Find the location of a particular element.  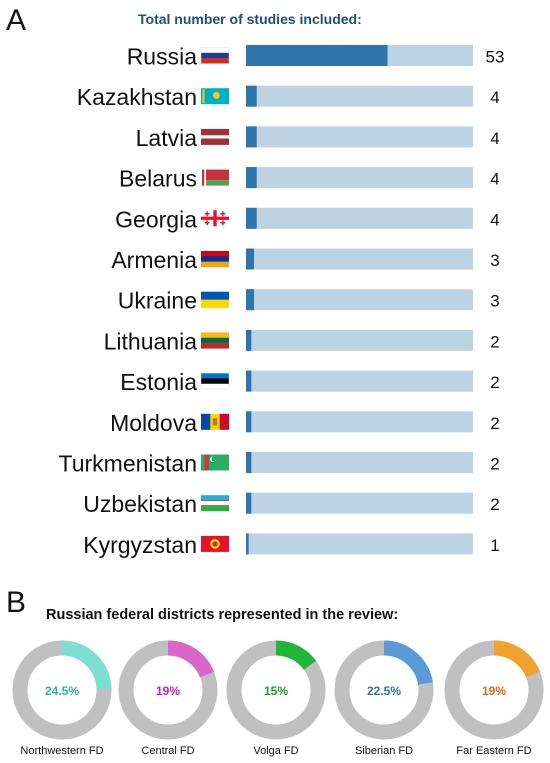

bar-row: Kyrgyzstan 1 is located at coordinates (291, 545).